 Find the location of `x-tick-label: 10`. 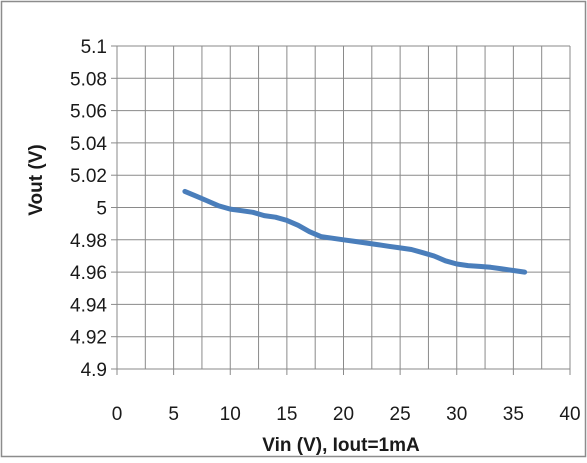

x-tick-label: 10 is located at coordinates (230, 414).